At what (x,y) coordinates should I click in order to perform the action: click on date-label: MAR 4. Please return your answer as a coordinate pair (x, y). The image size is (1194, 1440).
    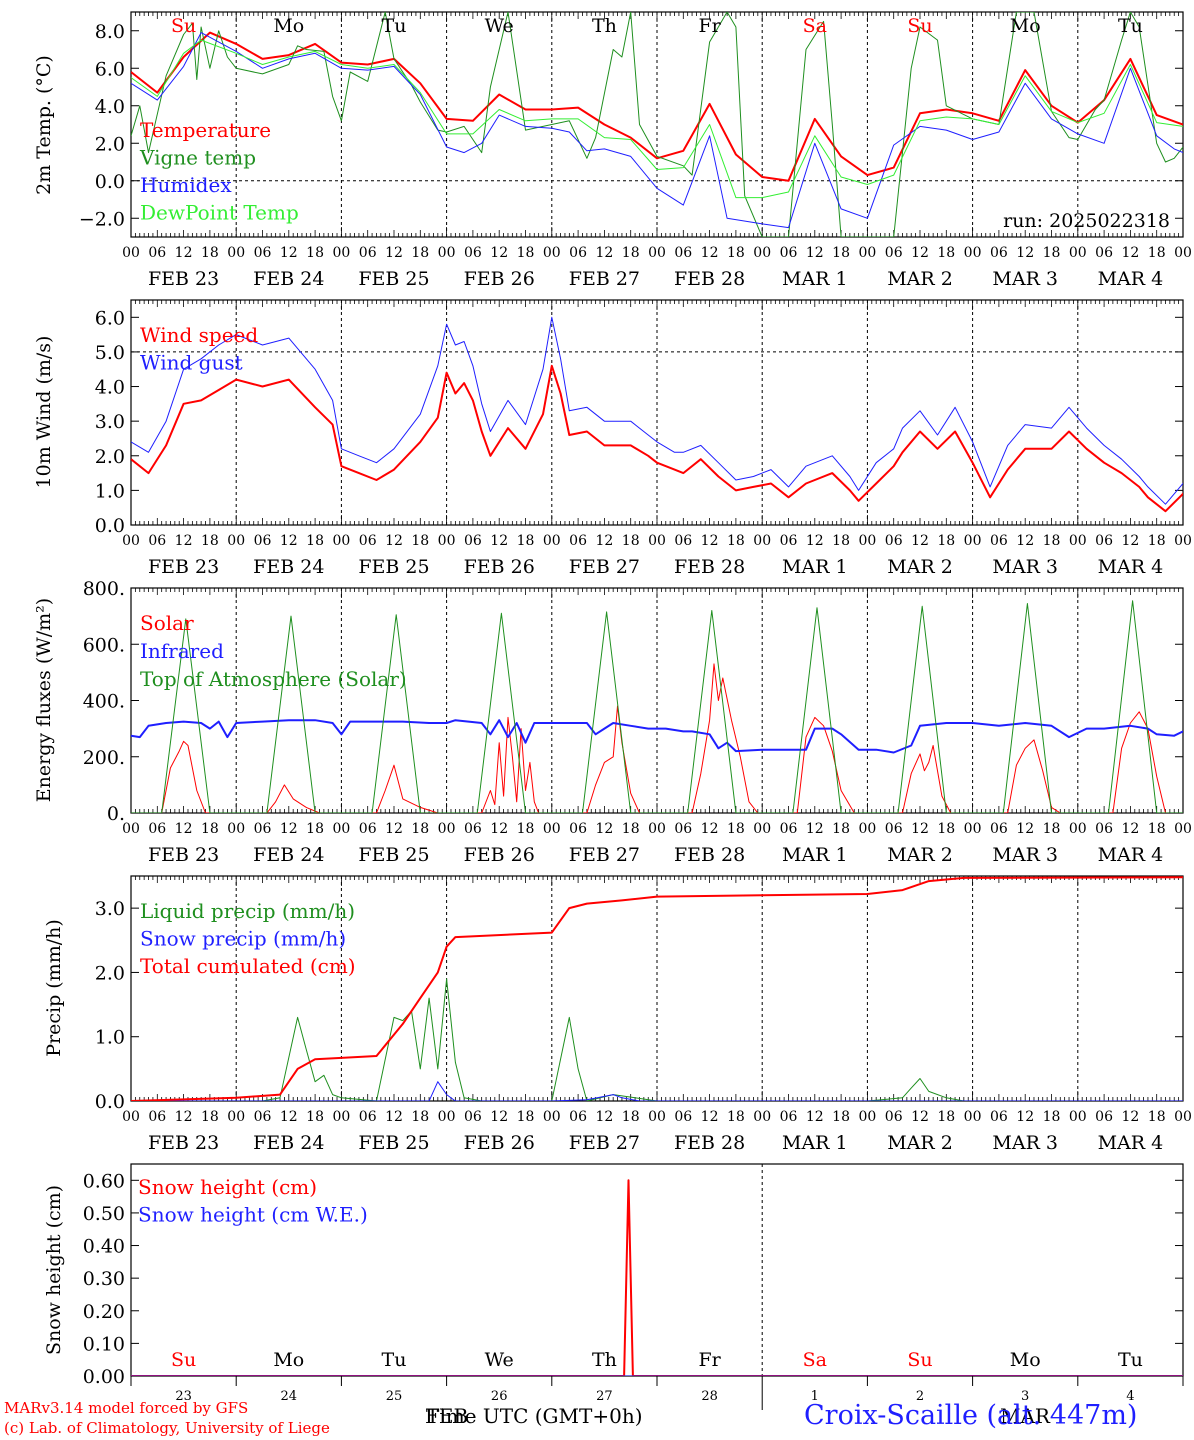
    Looking at the image, I should click on (1131, 567).